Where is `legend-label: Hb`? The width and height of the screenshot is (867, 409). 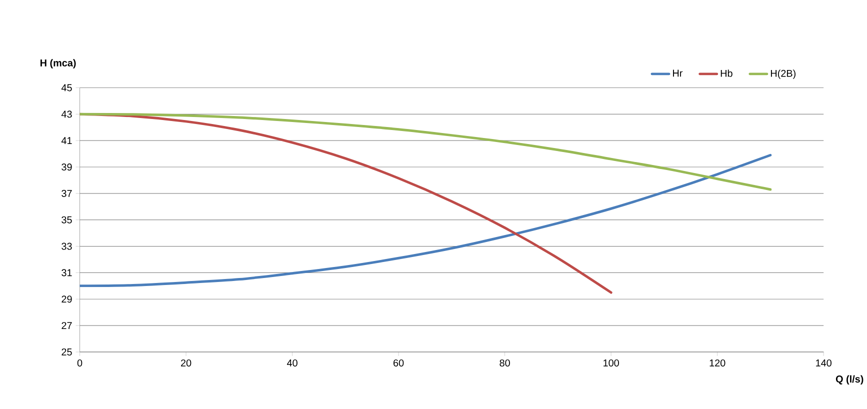 legend-label: Hb is located at coordinates (726, 73).